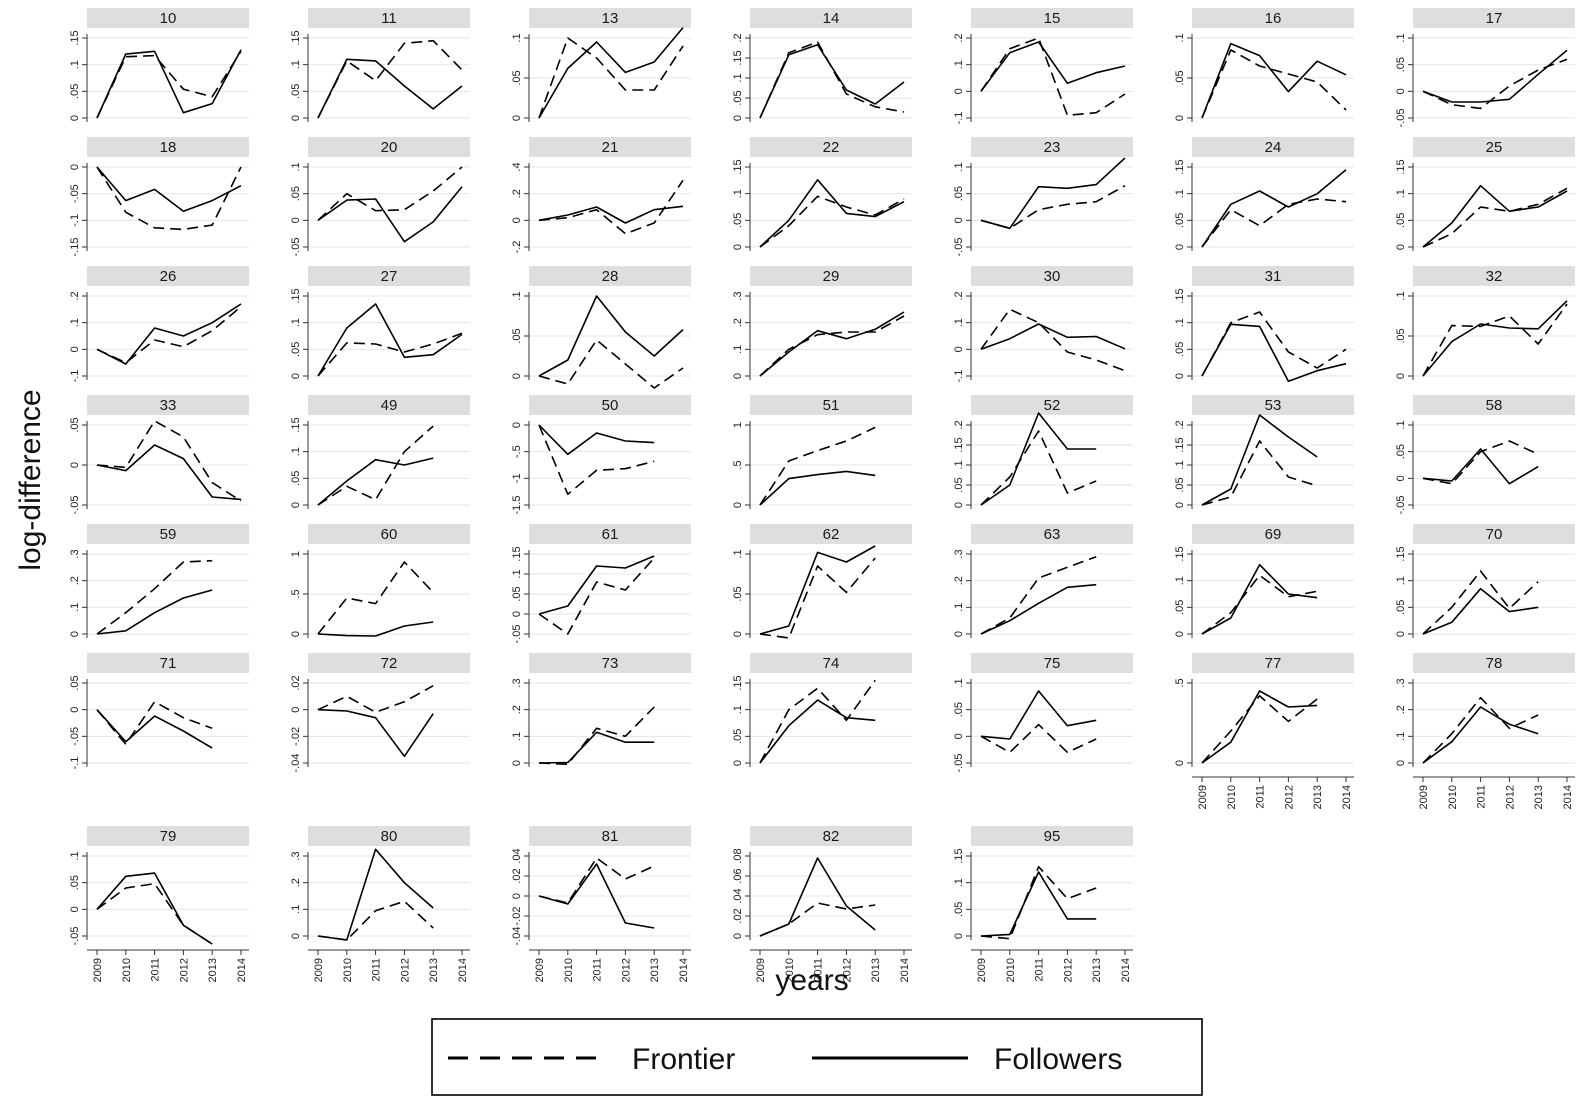 The height and width of the screenshot is (1102, 1591). Describe the element at coordinates (847, 970) in the screenshot. I see `x-tick-label: 2012` at that location.